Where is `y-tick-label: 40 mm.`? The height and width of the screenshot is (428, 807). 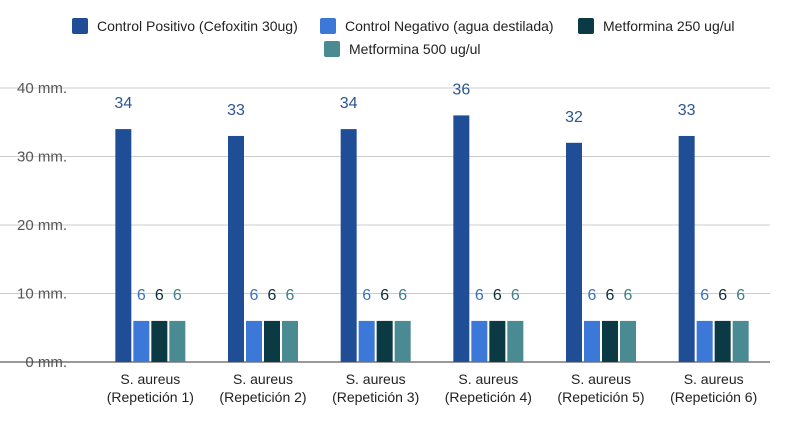 y-tick-label: 40 mm. is located at coordinates (42, 88).